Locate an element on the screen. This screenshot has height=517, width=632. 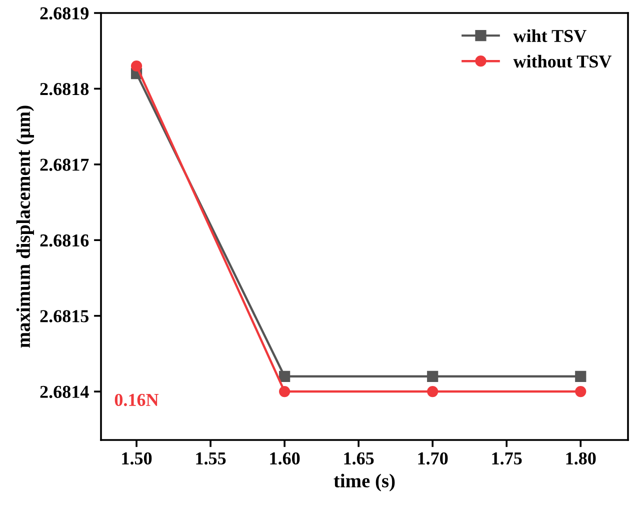
annotation: 0.16N is located at coordinates (136, 400).